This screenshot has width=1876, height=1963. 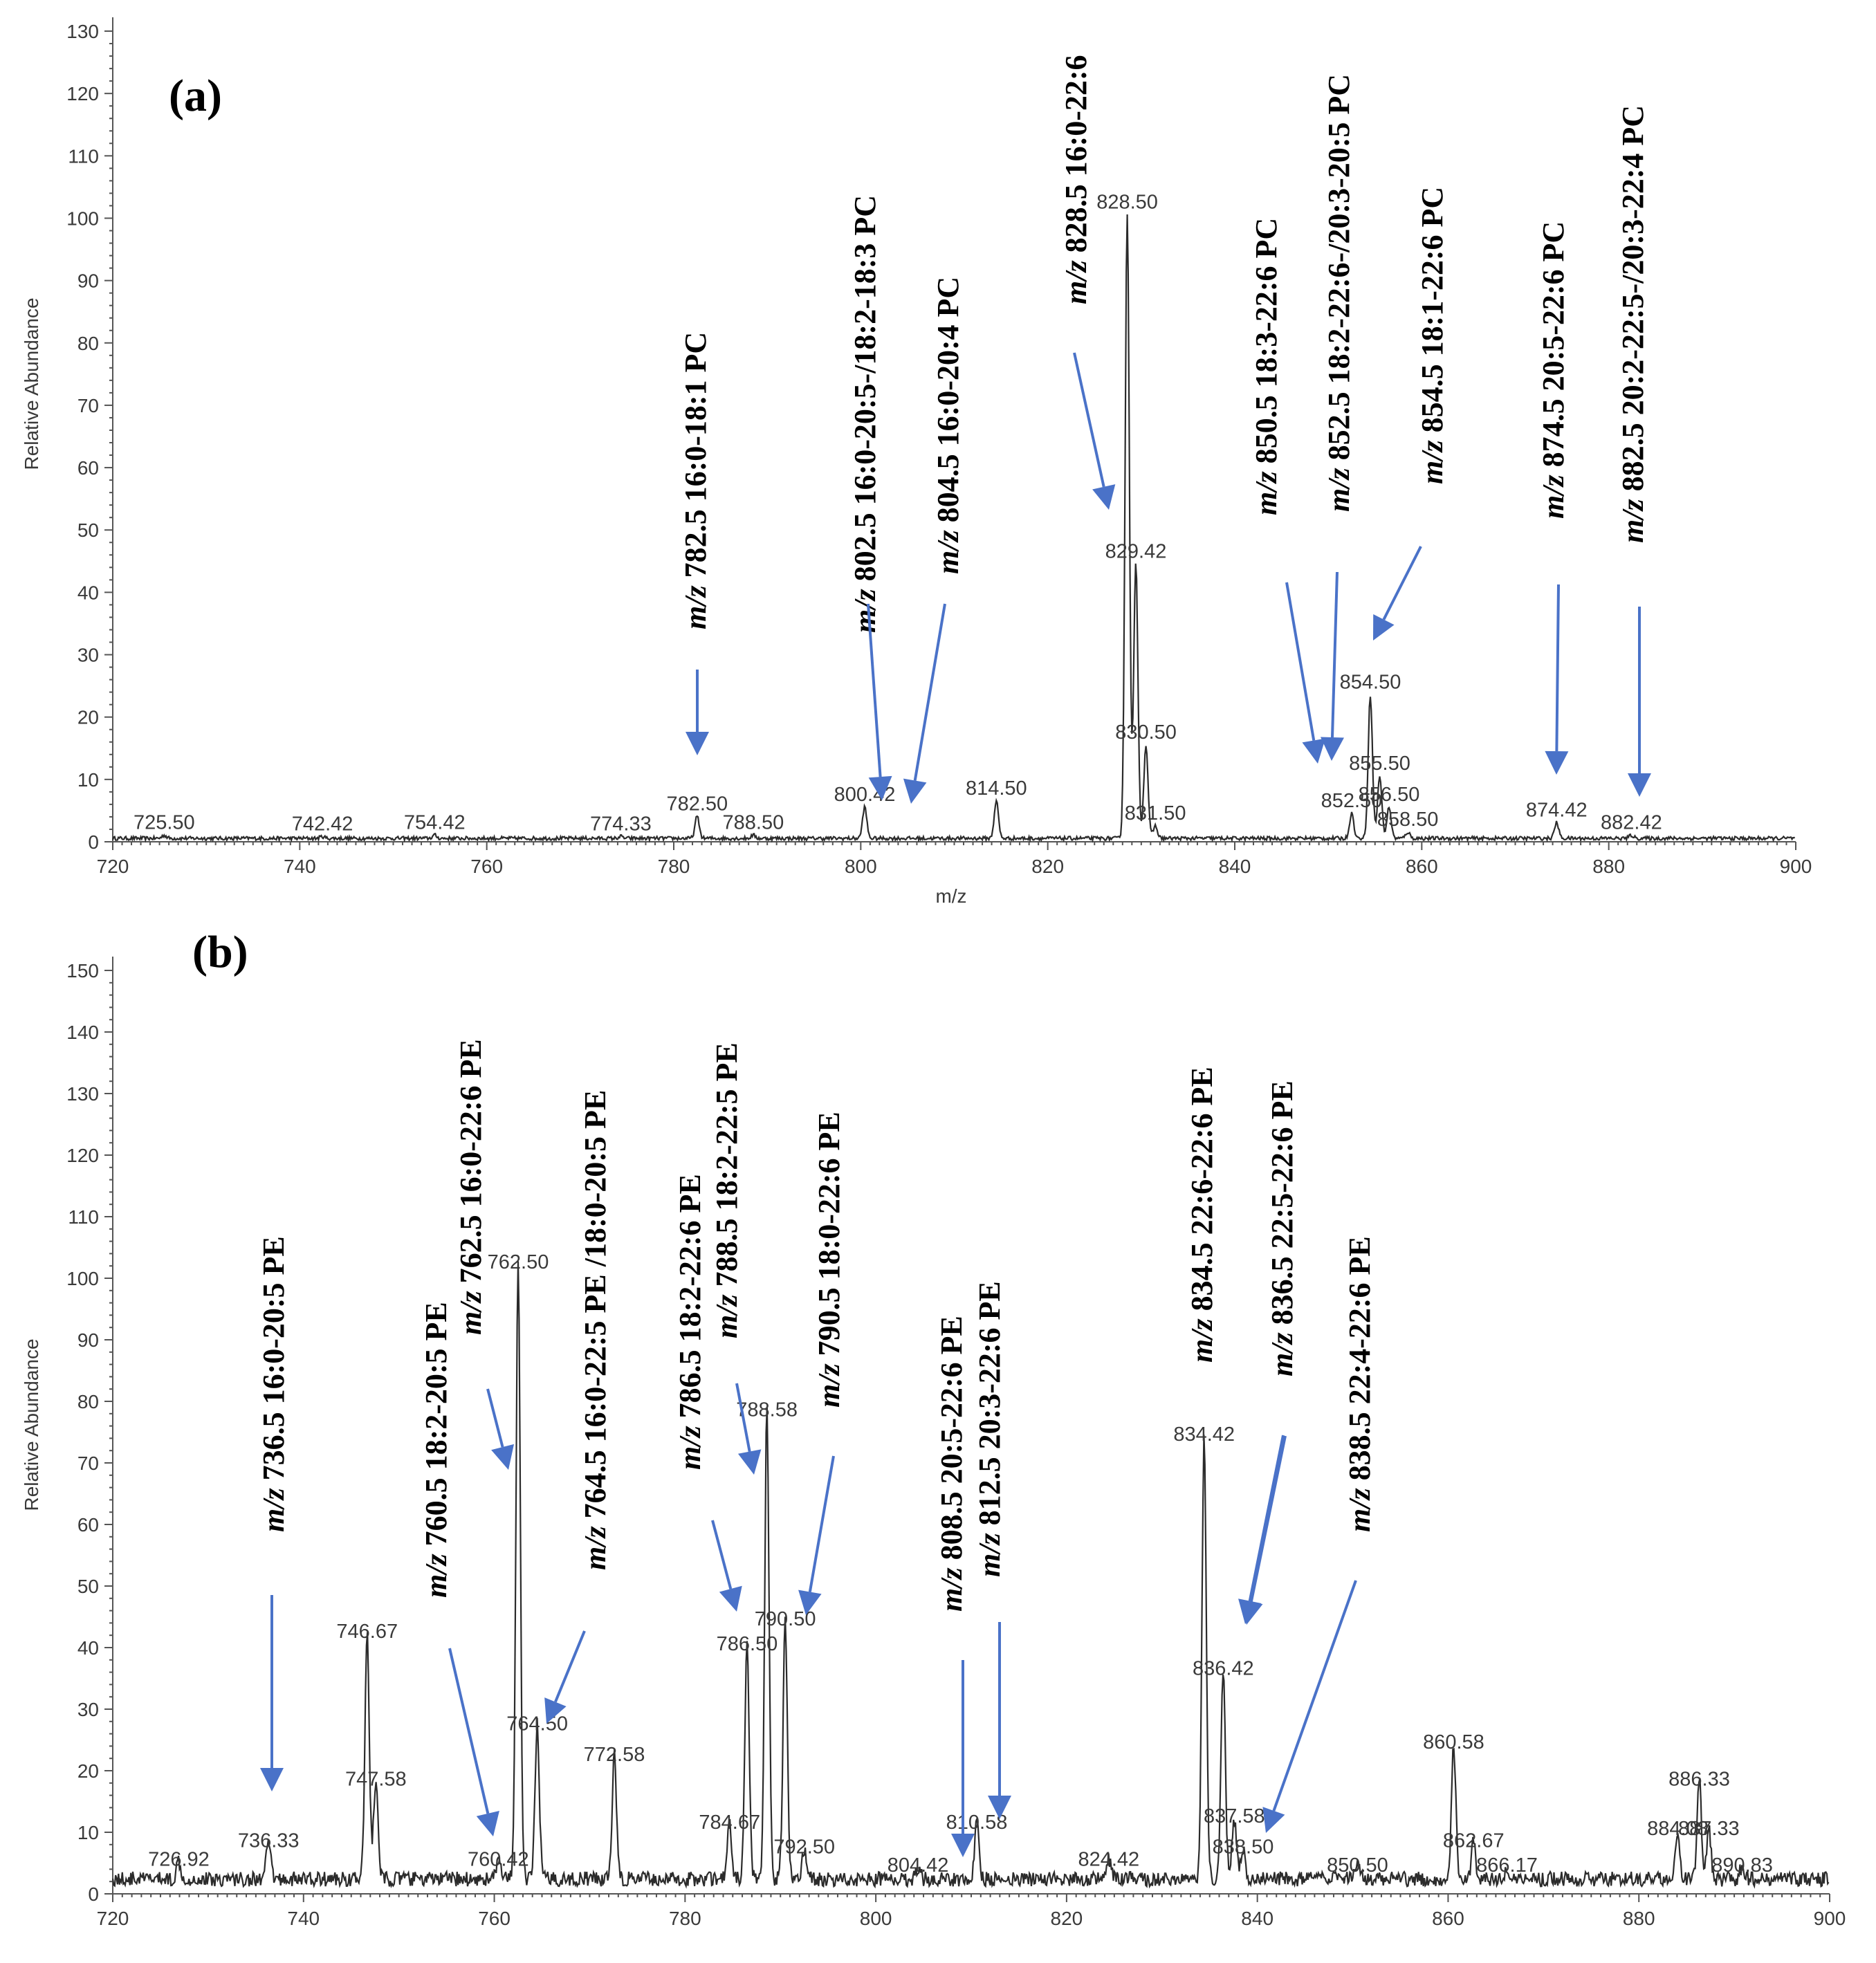 What do you see at coordinates (499, 1859) in the screenshot?
I see `peak-label: 760.42` at bounding box center [499, 1859].